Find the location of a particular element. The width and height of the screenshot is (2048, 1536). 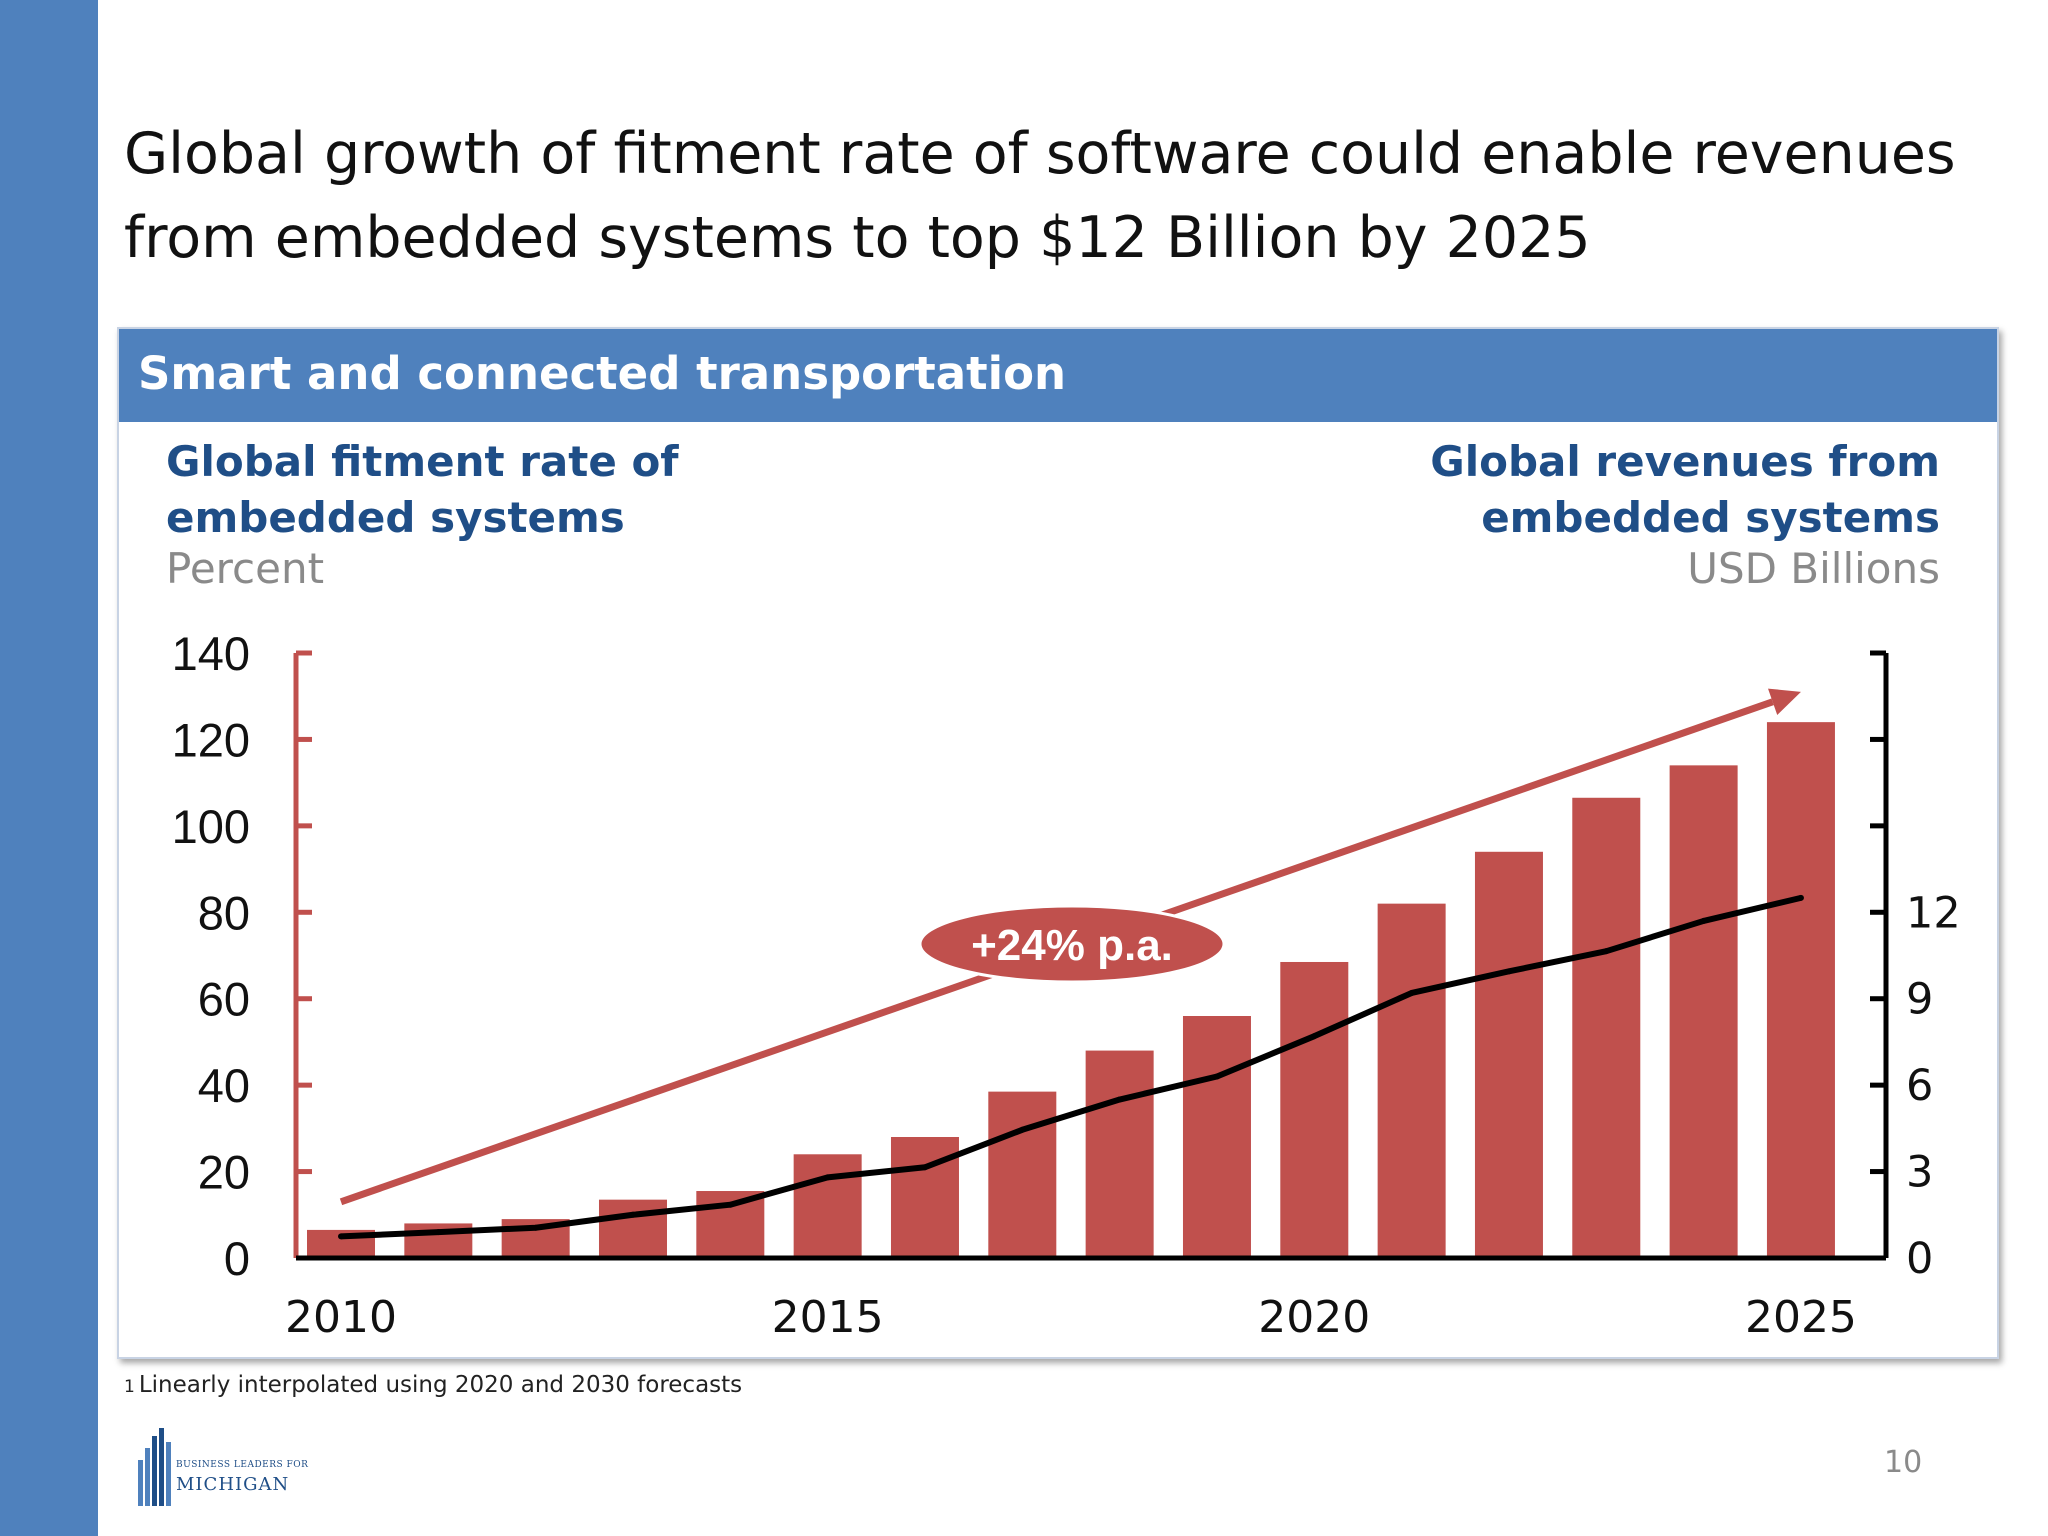

logo-bars-icon is located at coordinates (154, 1467).